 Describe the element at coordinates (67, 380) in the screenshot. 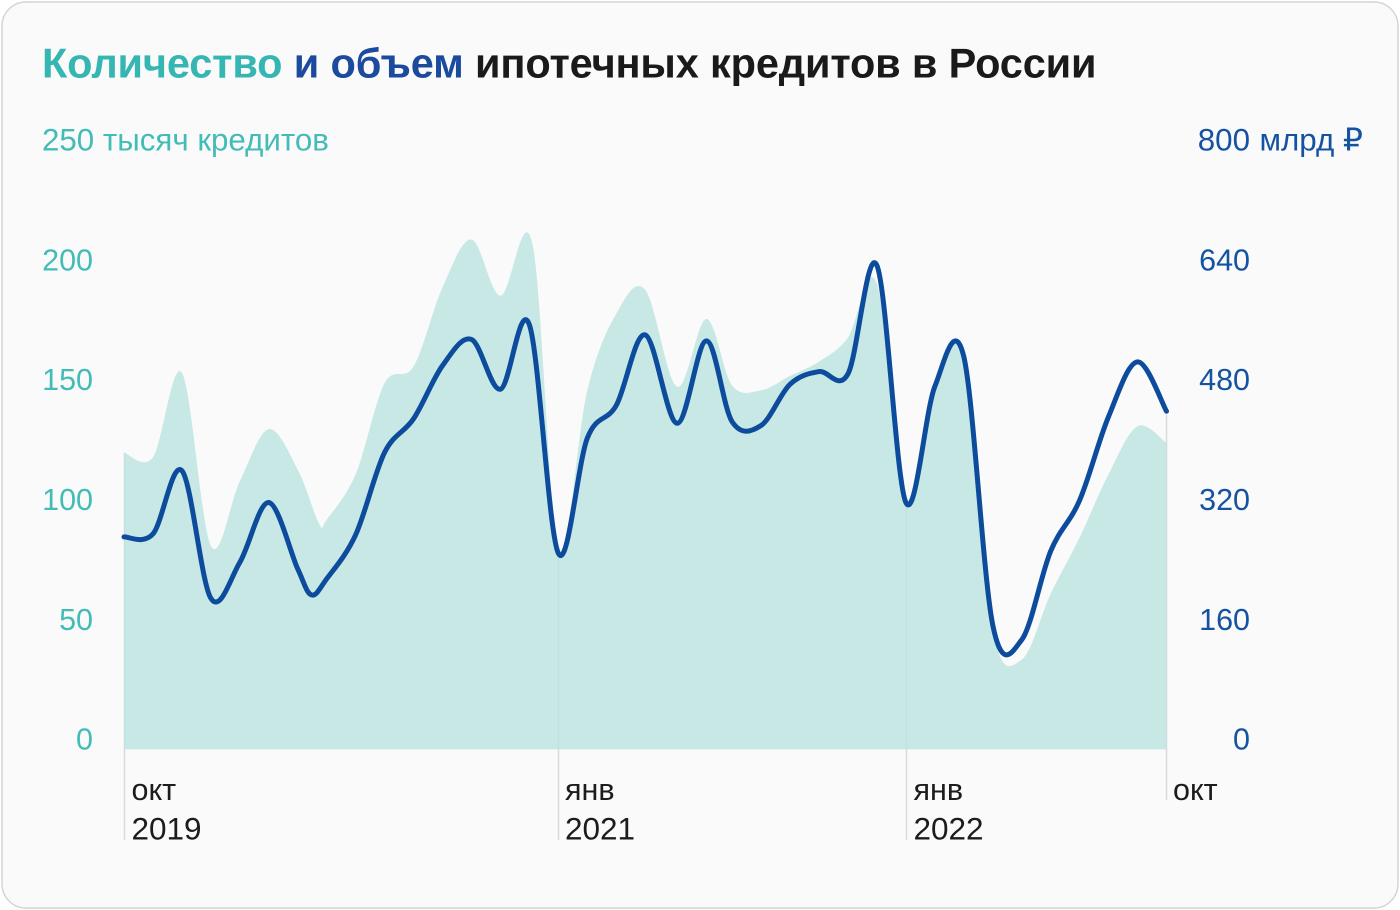

I see `svg-text: 150` at that location.